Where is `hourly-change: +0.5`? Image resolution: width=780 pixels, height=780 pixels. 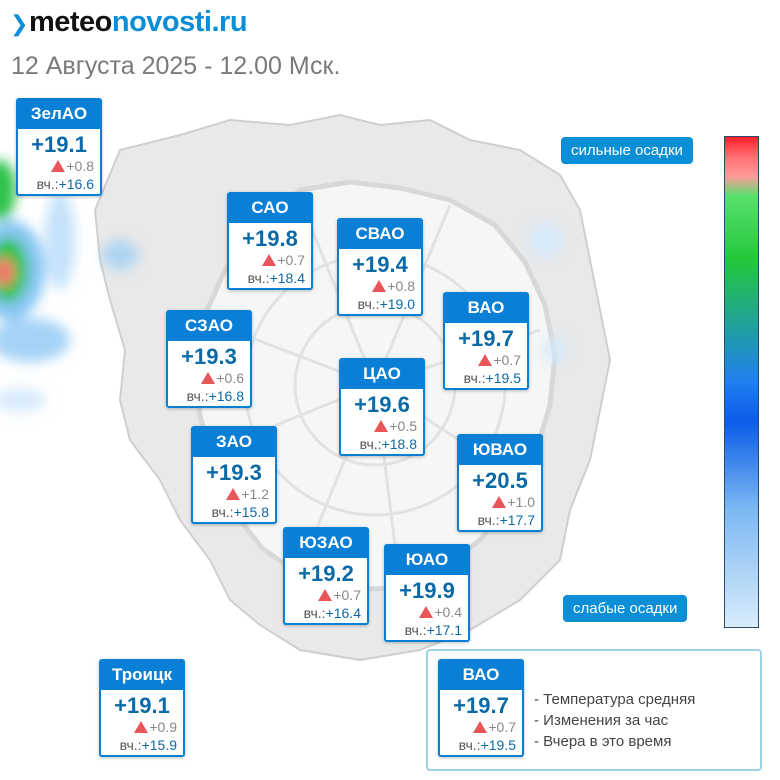
hourly-change: +0.5 is located at coordinates (403, 426).